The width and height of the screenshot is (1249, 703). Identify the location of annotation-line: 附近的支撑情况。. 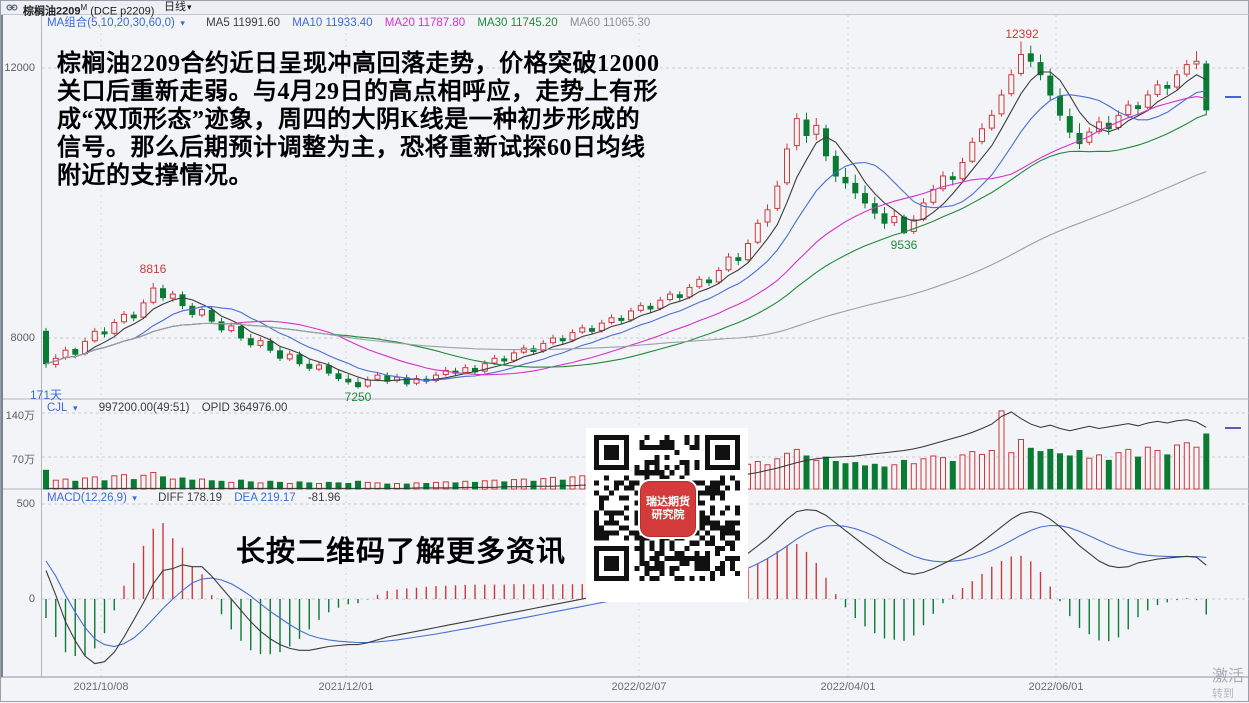
(155, 176).